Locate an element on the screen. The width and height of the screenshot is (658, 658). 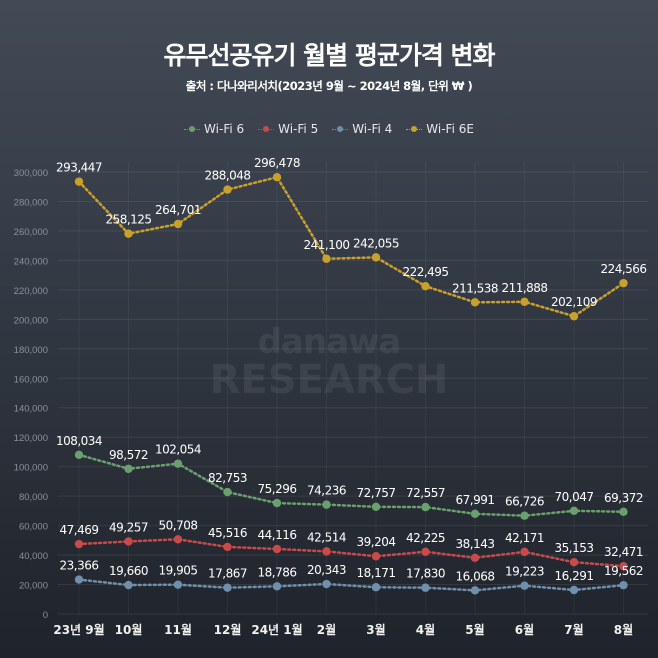
data-label: 102,054 is located at coordinates (178, 450).